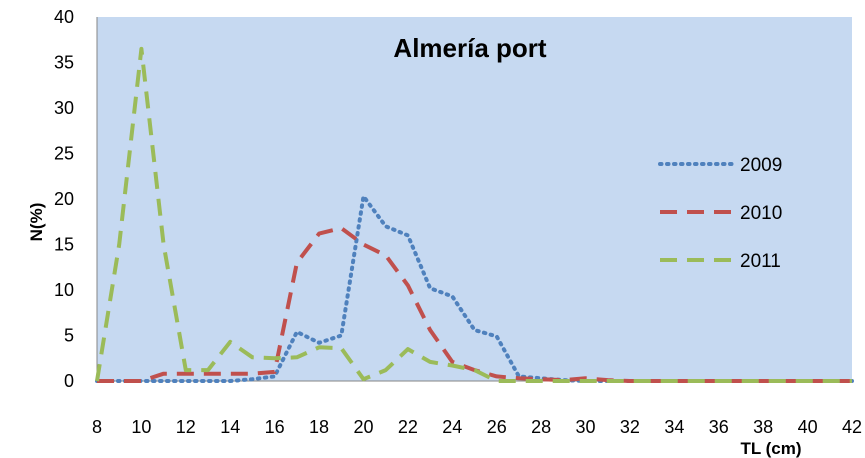  I want to click on y-tick-label: 40, so click(64, 17).